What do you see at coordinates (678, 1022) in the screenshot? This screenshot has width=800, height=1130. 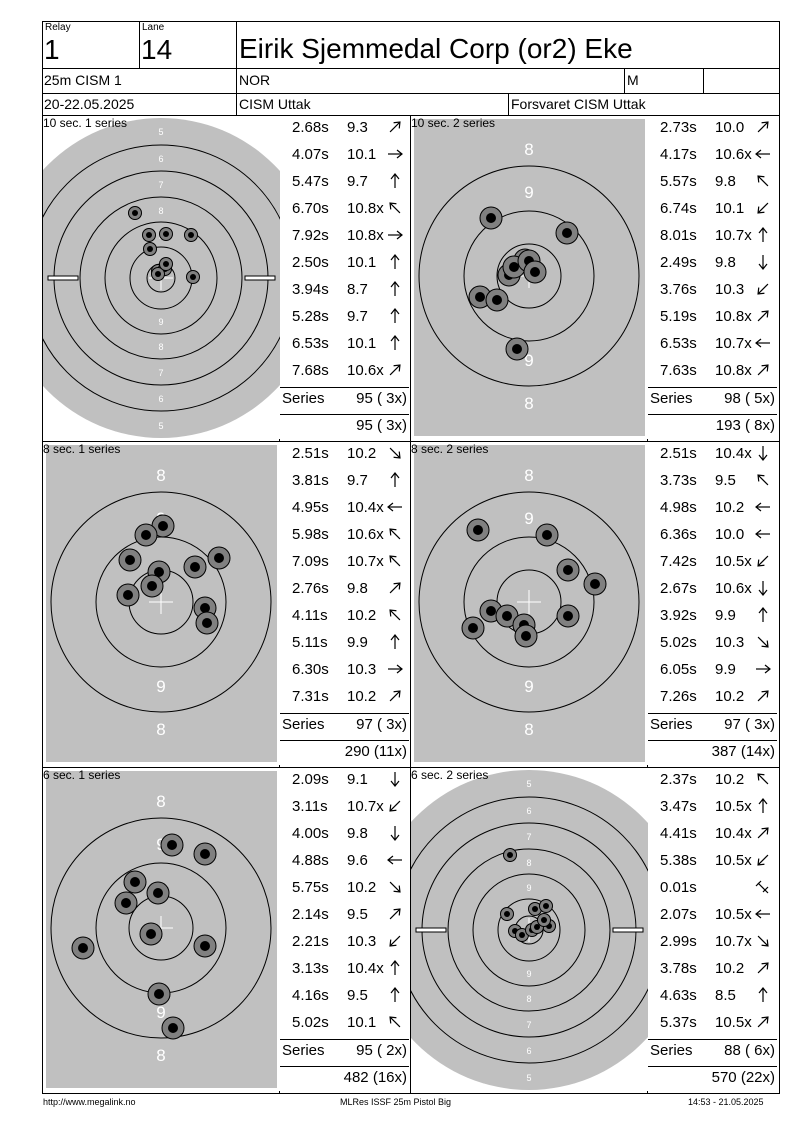 I see `shot-time: 5.37s` at bounding box center [678, 1022].